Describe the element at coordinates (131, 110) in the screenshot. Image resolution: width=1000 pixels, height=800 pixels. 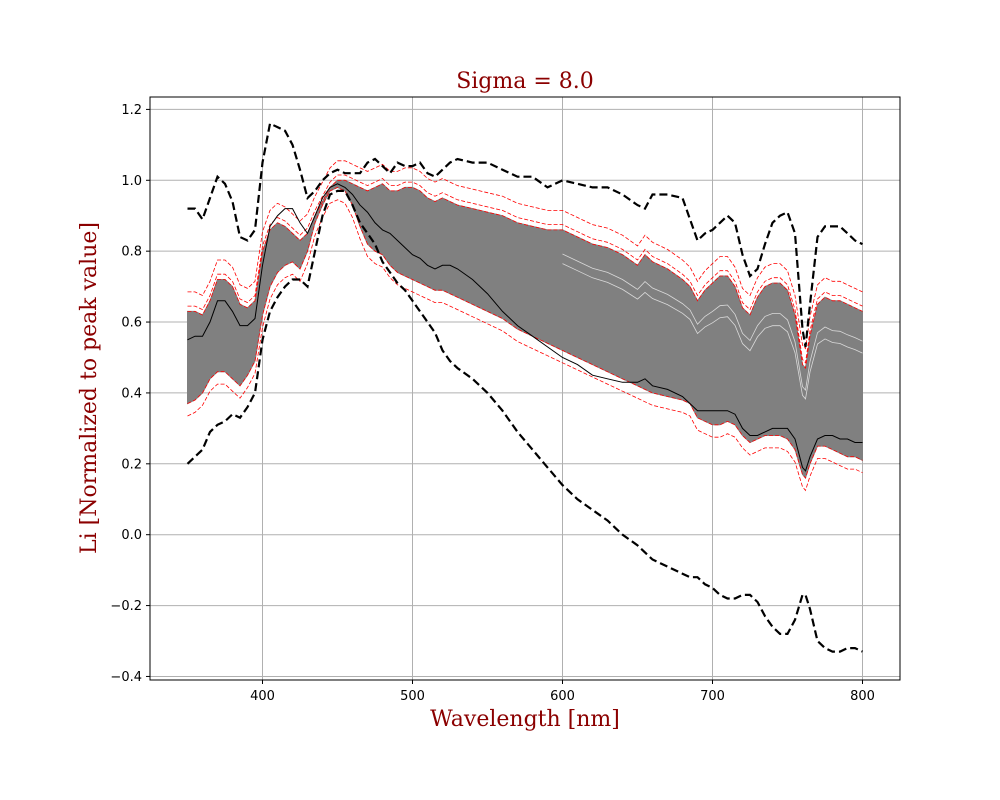
I see `y-tick-label: 1.2` at that location.